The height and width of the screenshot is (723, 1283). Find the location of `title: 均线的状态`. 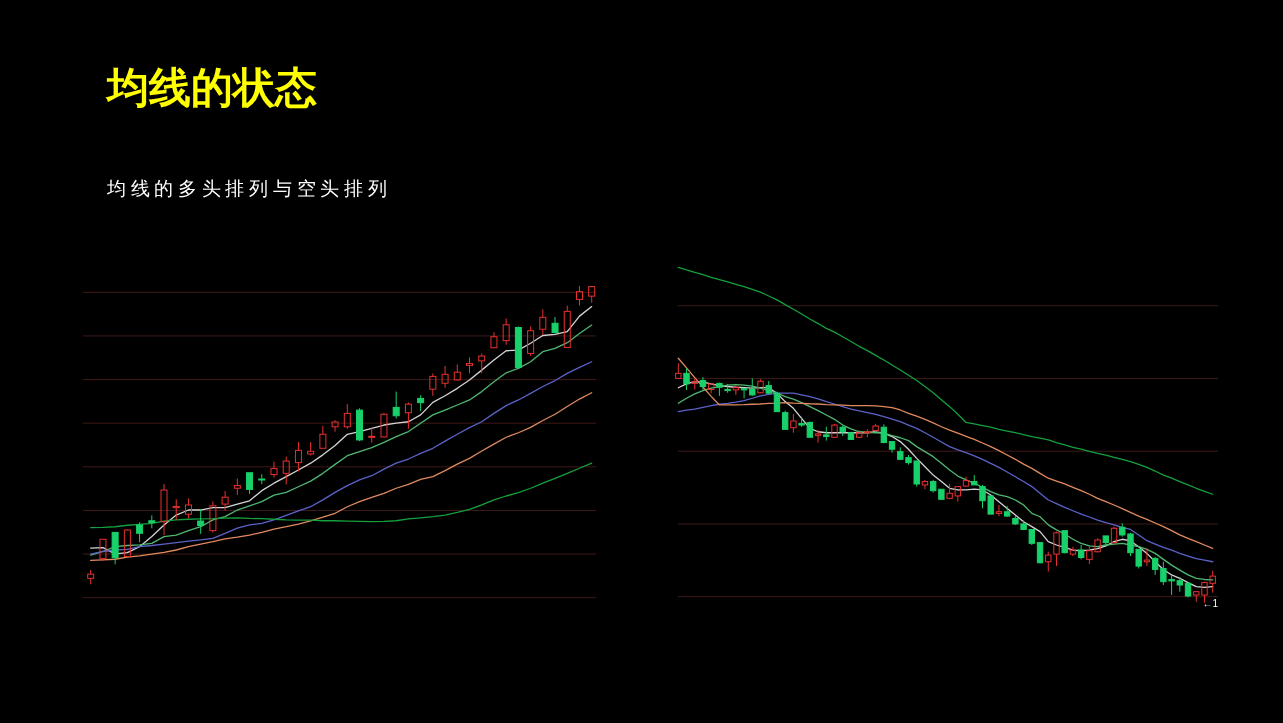

title: 均线的状态 is located at coordinates (212, 87).